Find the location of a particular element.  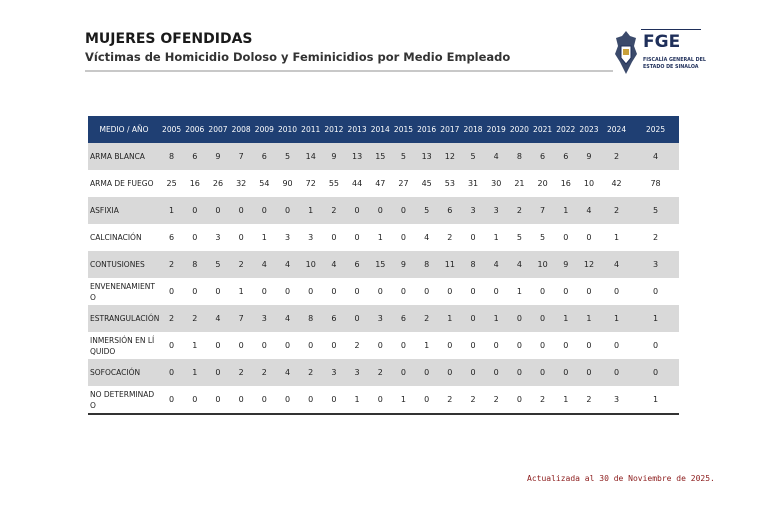

cell-value: 25 is located at coordinates (171, 183).